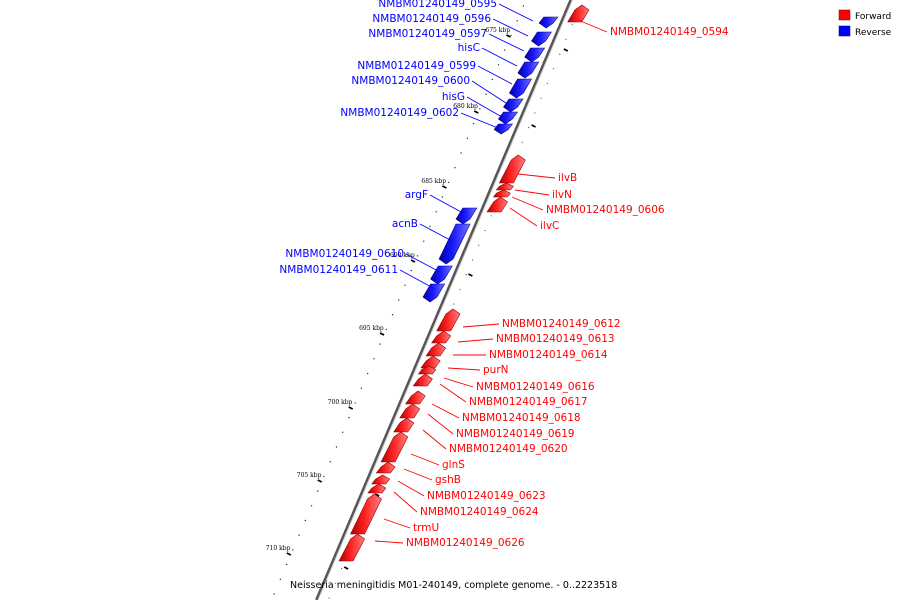 Image resolution: width=900 pixels, height=600 pixels. What do you see at coordinates (366, 514) in the screenshot?
I see `gene-arrow-trmu` at bounding box center [366, 514].